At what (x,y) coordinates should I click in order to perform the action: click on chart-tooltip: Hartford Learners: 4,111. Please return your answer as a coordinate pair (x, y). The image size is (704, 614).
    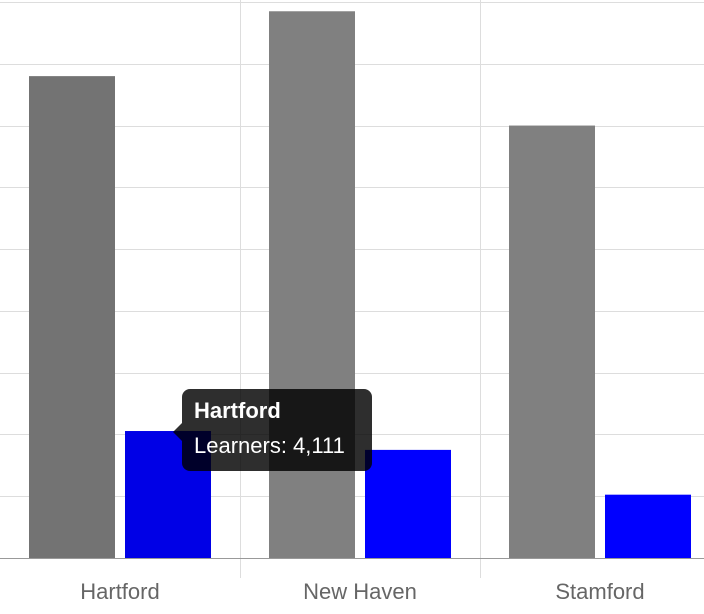
    Looking at the image, I should click on (272, 430).